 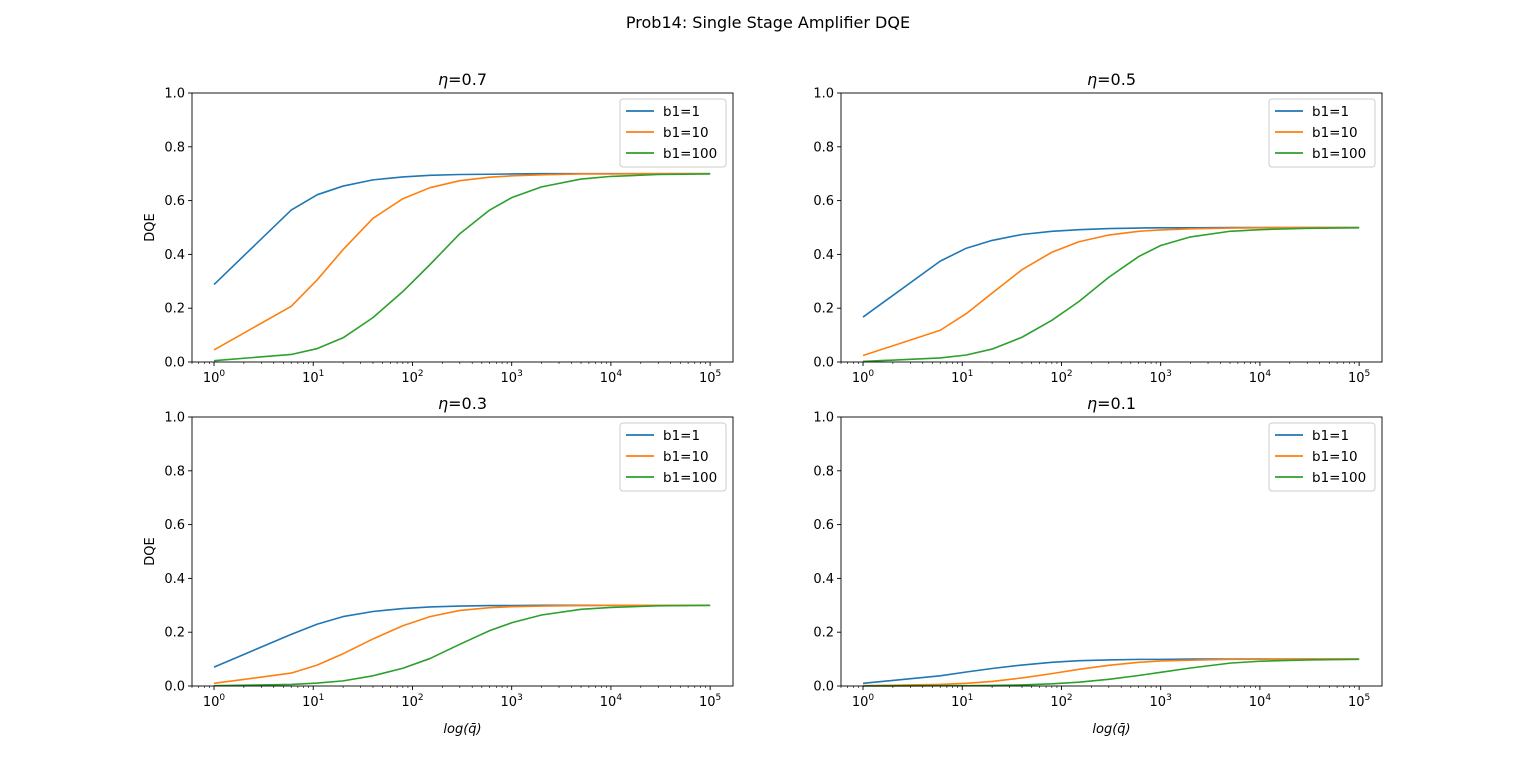 I want to click on title-value: =0.3, so click(x=467, y=403).